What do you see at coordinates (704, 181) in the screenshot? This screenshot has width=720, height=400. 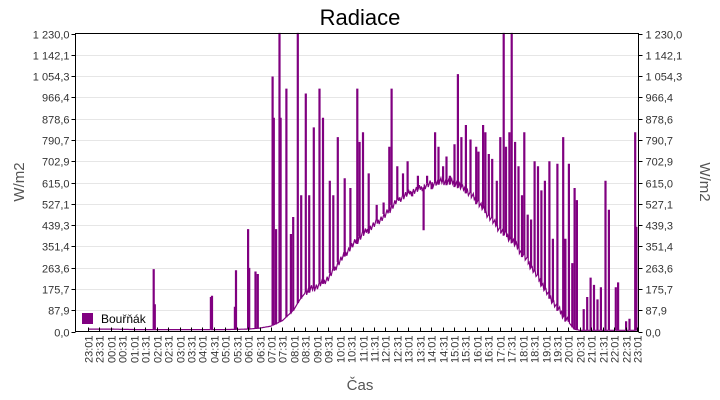 I see `y-axis-label-right: W/m2` at bounding box center [704, 181].